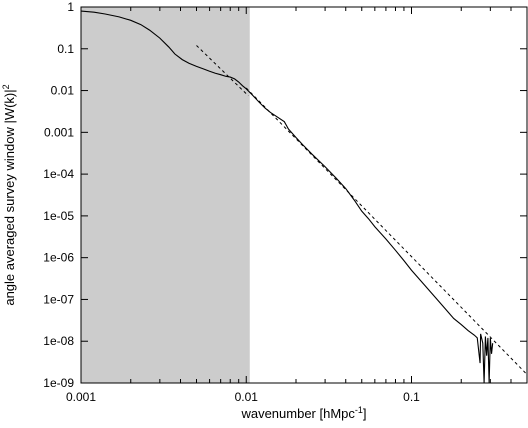  I want to click on y-axis-label-text: angle averaged survey window |W(k)|, so click(9, 197).